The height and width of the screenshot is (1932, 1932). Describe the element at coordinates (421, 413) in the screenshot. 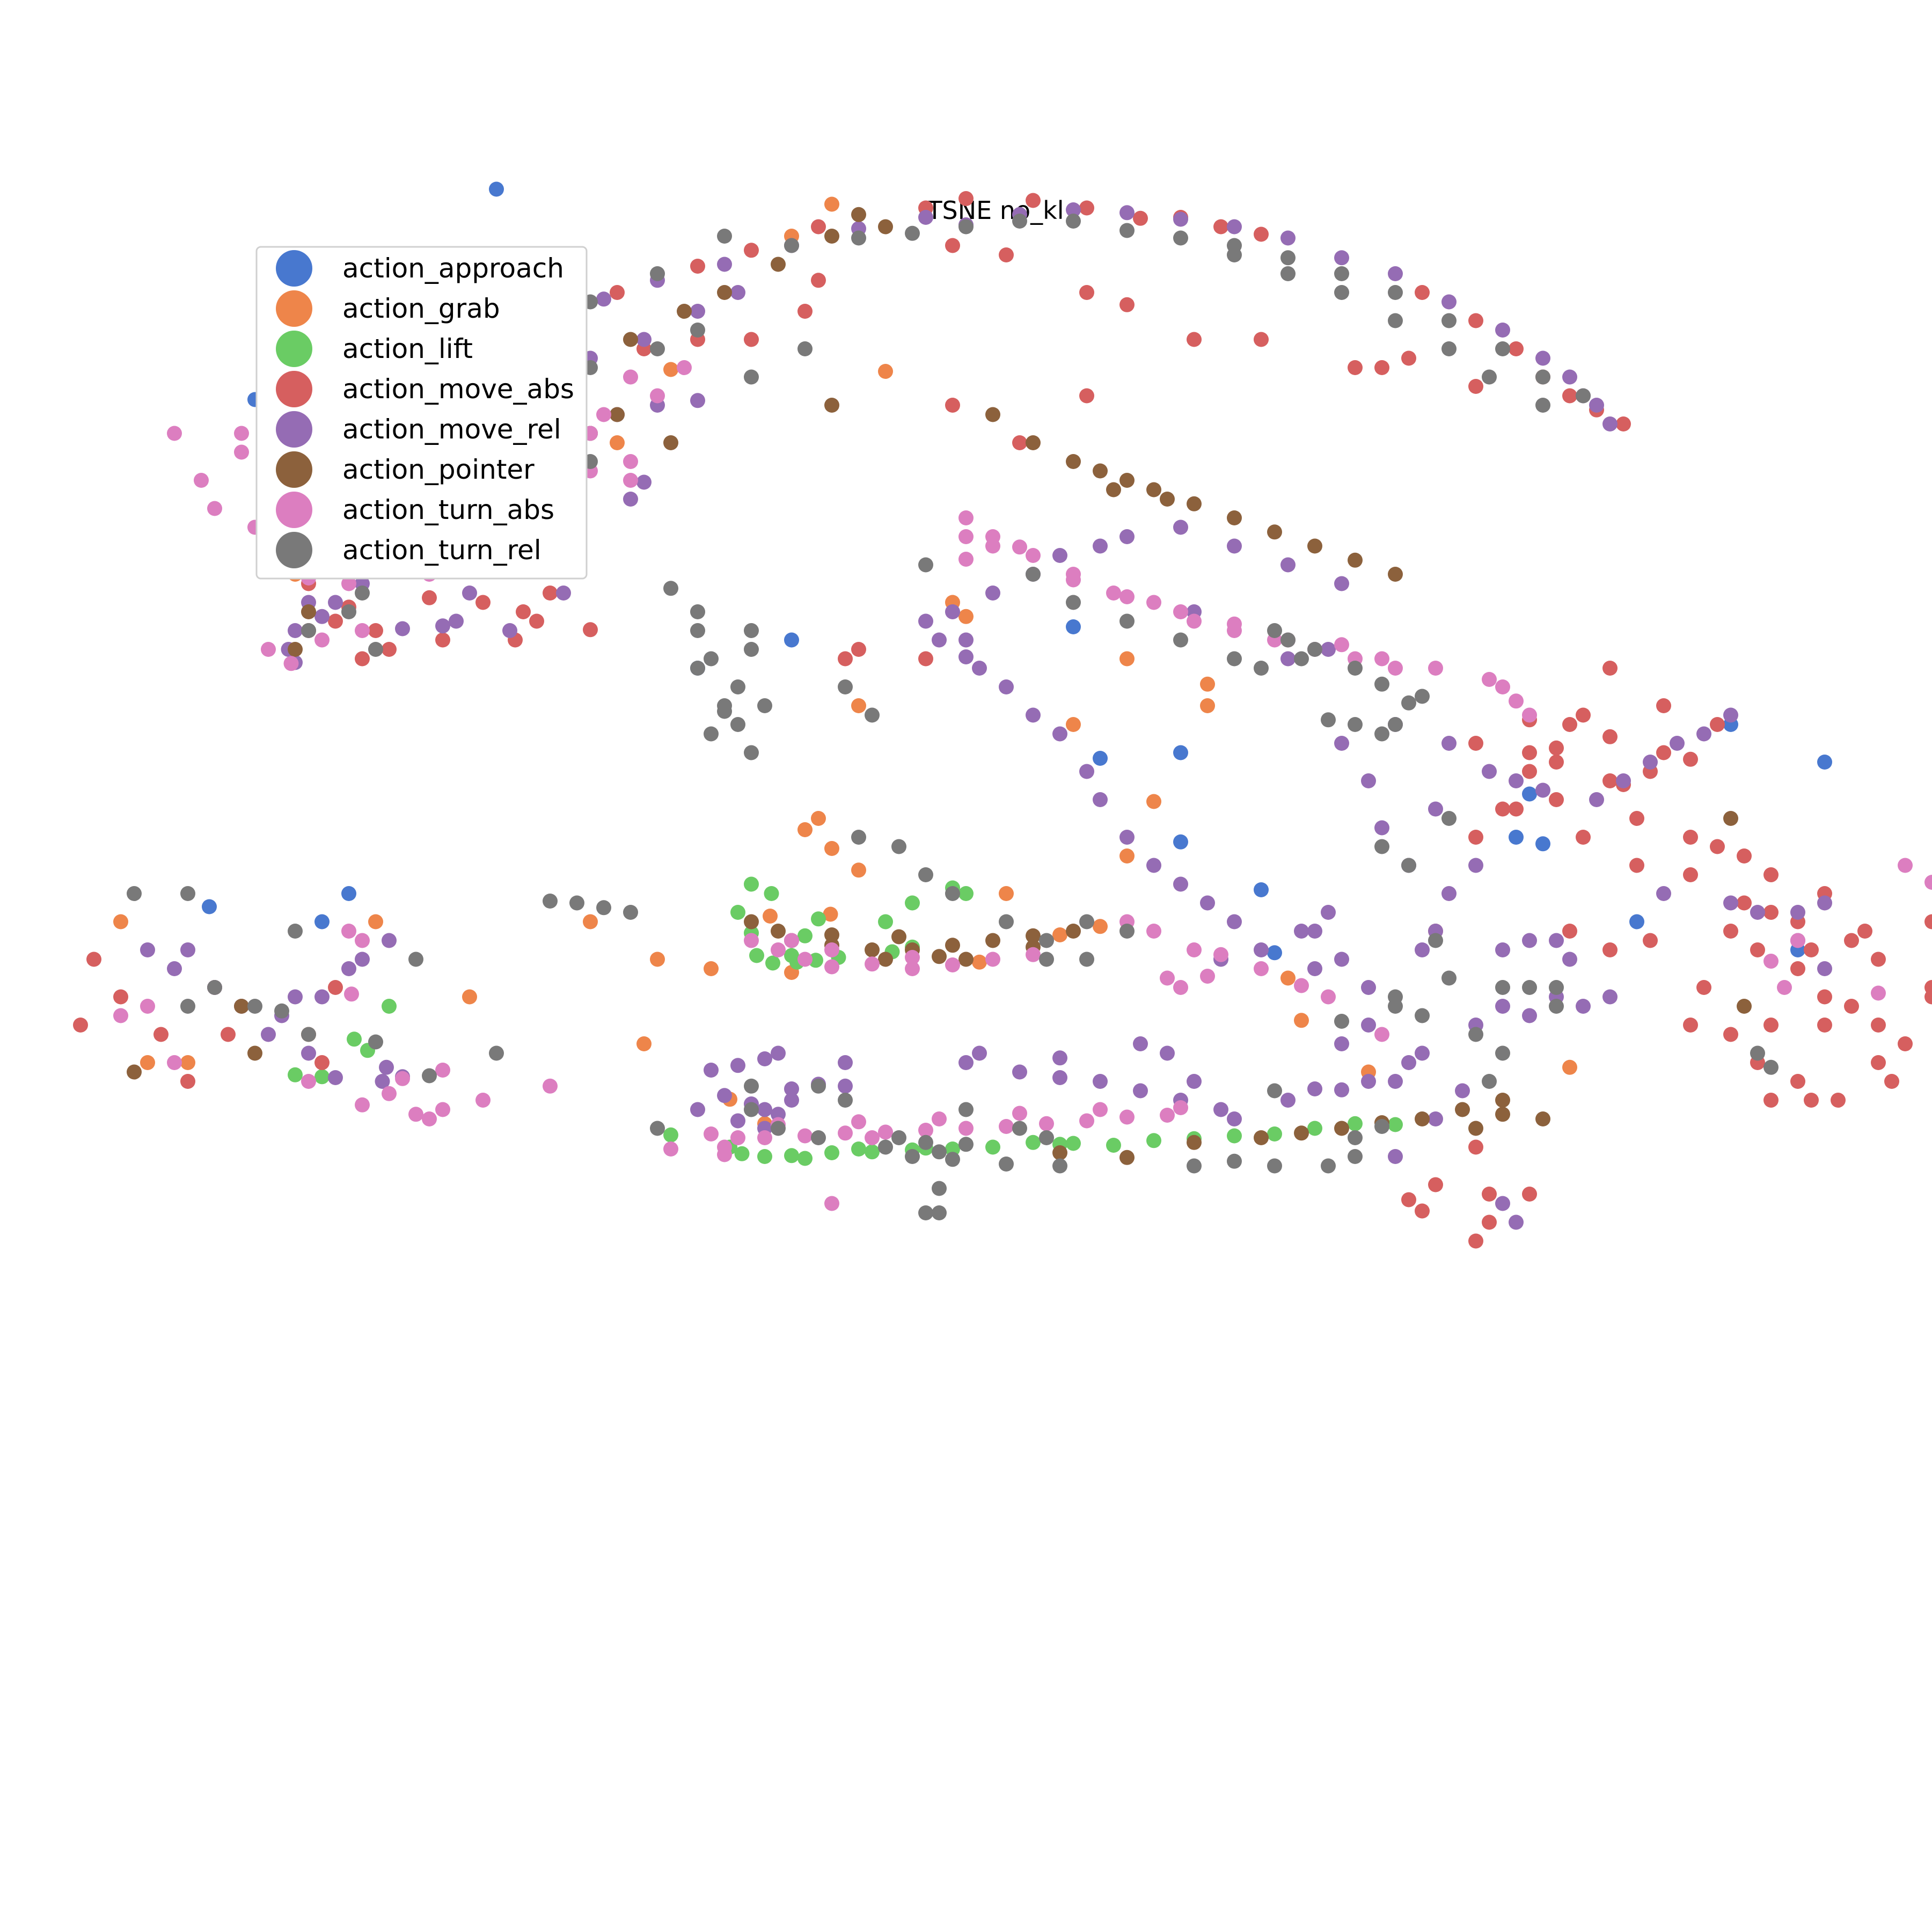

I see `legend-frame` at that location.